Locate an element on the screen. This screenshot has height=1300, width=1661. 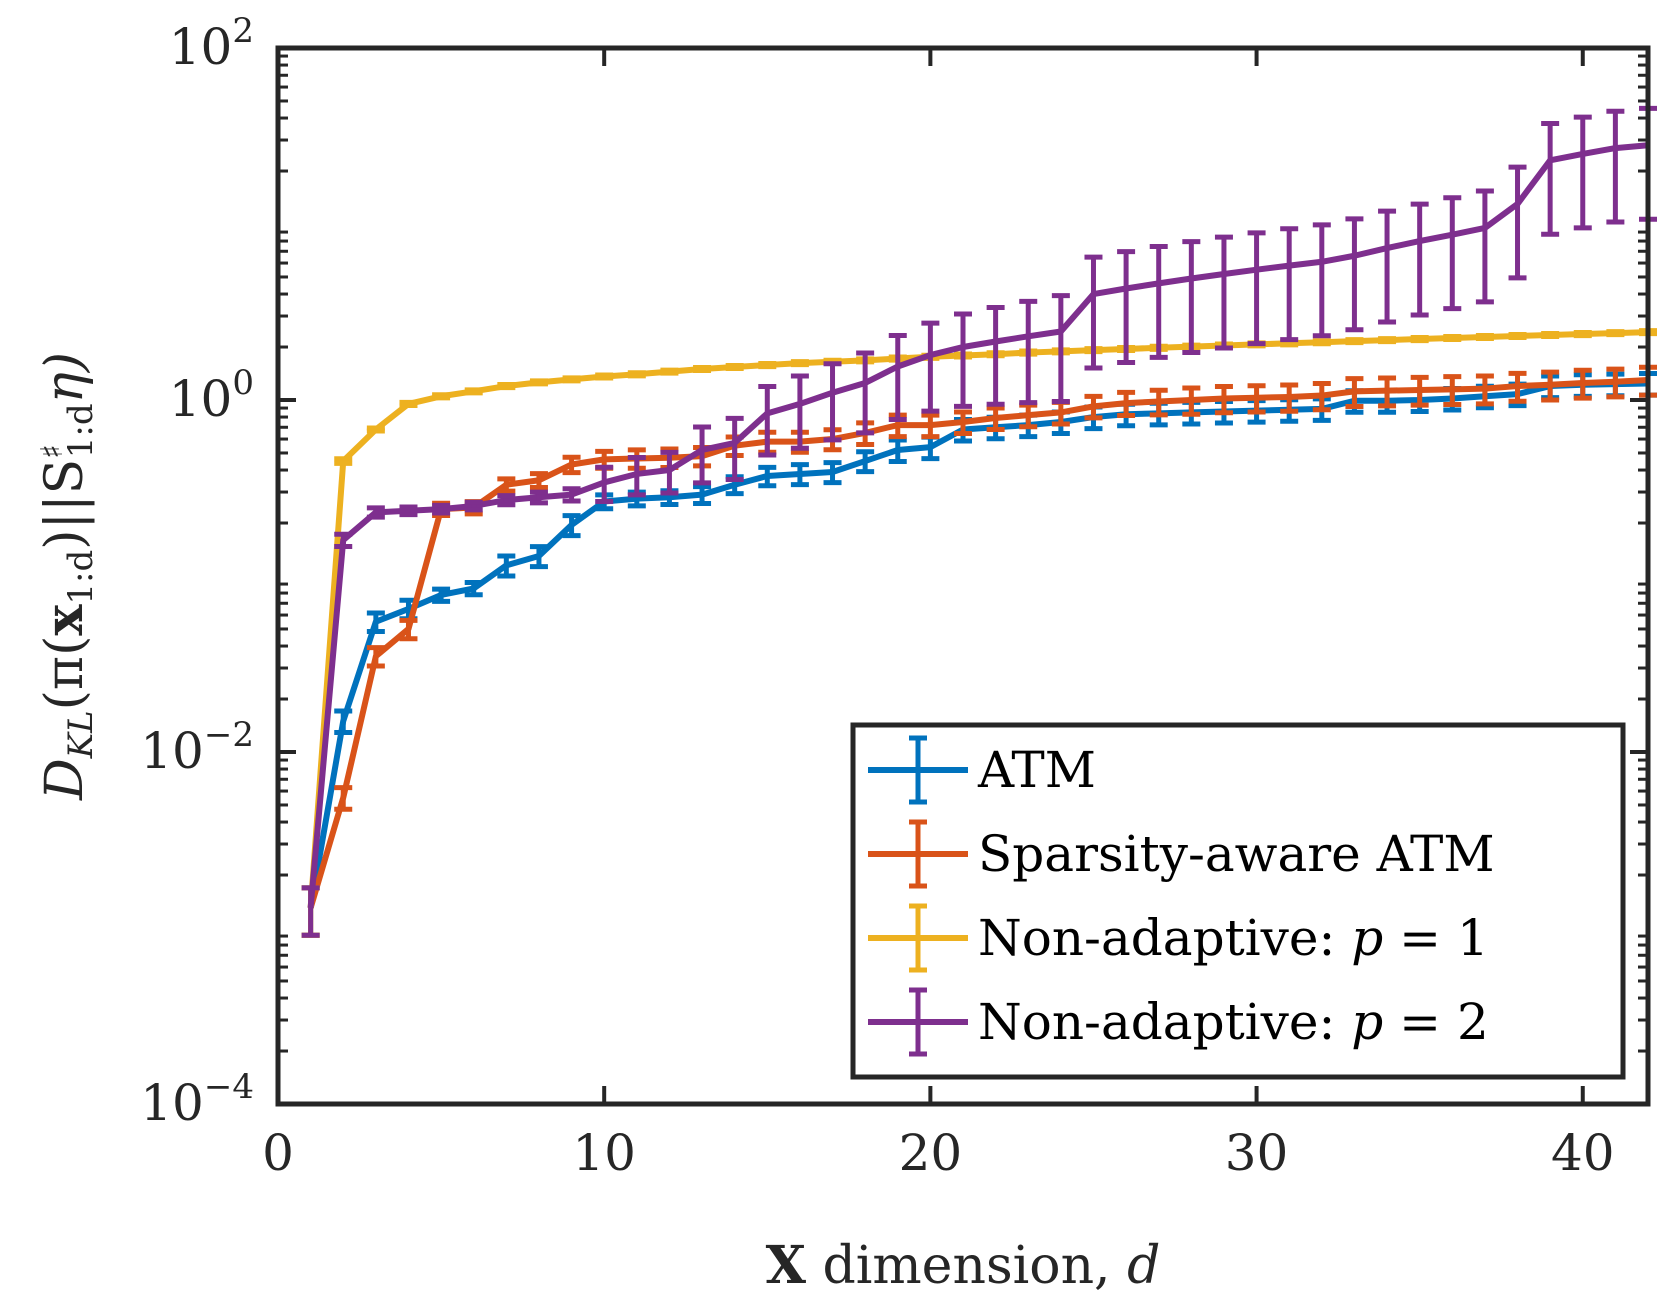
y-axis-label-mid: (π( is located at coordinates (65, 673).